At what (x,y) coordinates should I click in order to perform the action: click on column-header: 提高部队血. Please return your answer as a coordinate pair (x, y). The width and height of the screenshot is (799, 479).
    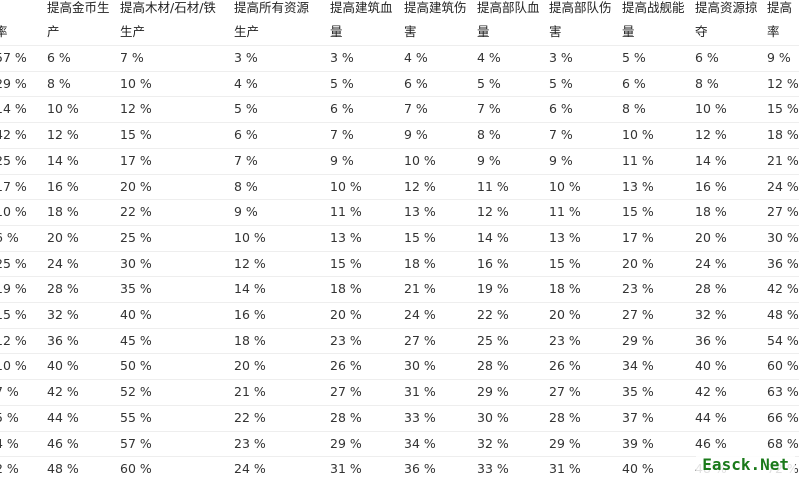
    Looking at the image, I should click on (508, 7).